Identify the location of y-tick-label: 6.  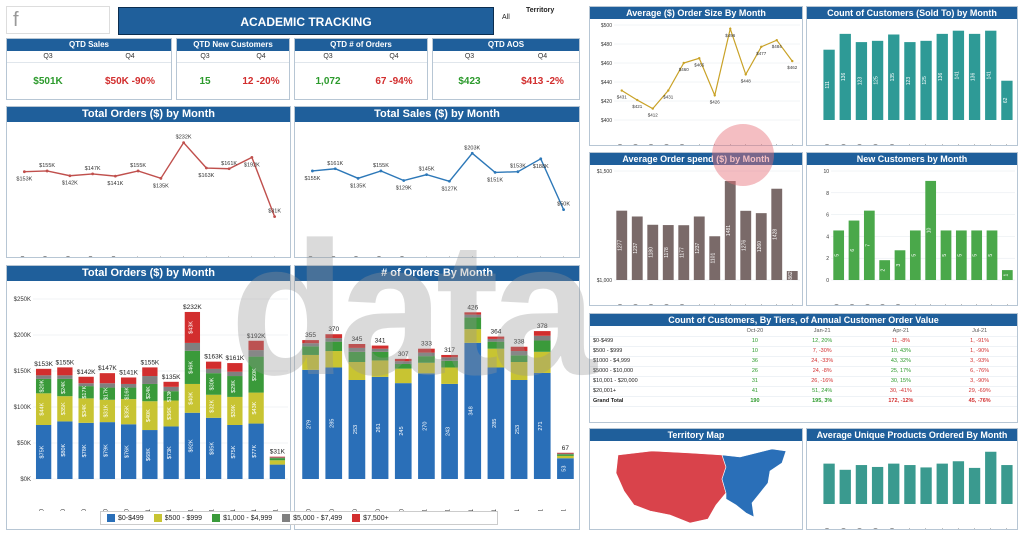
(827, 216).